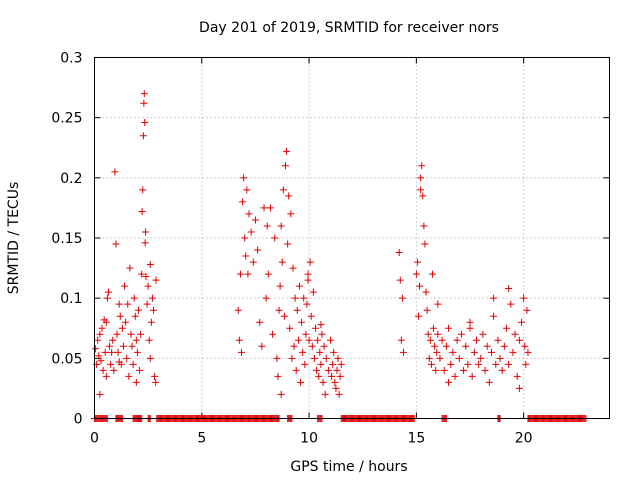  Describe the element at coordinates (309, 439) in the screenshot. I see `x-tick-label: 10` at that location.